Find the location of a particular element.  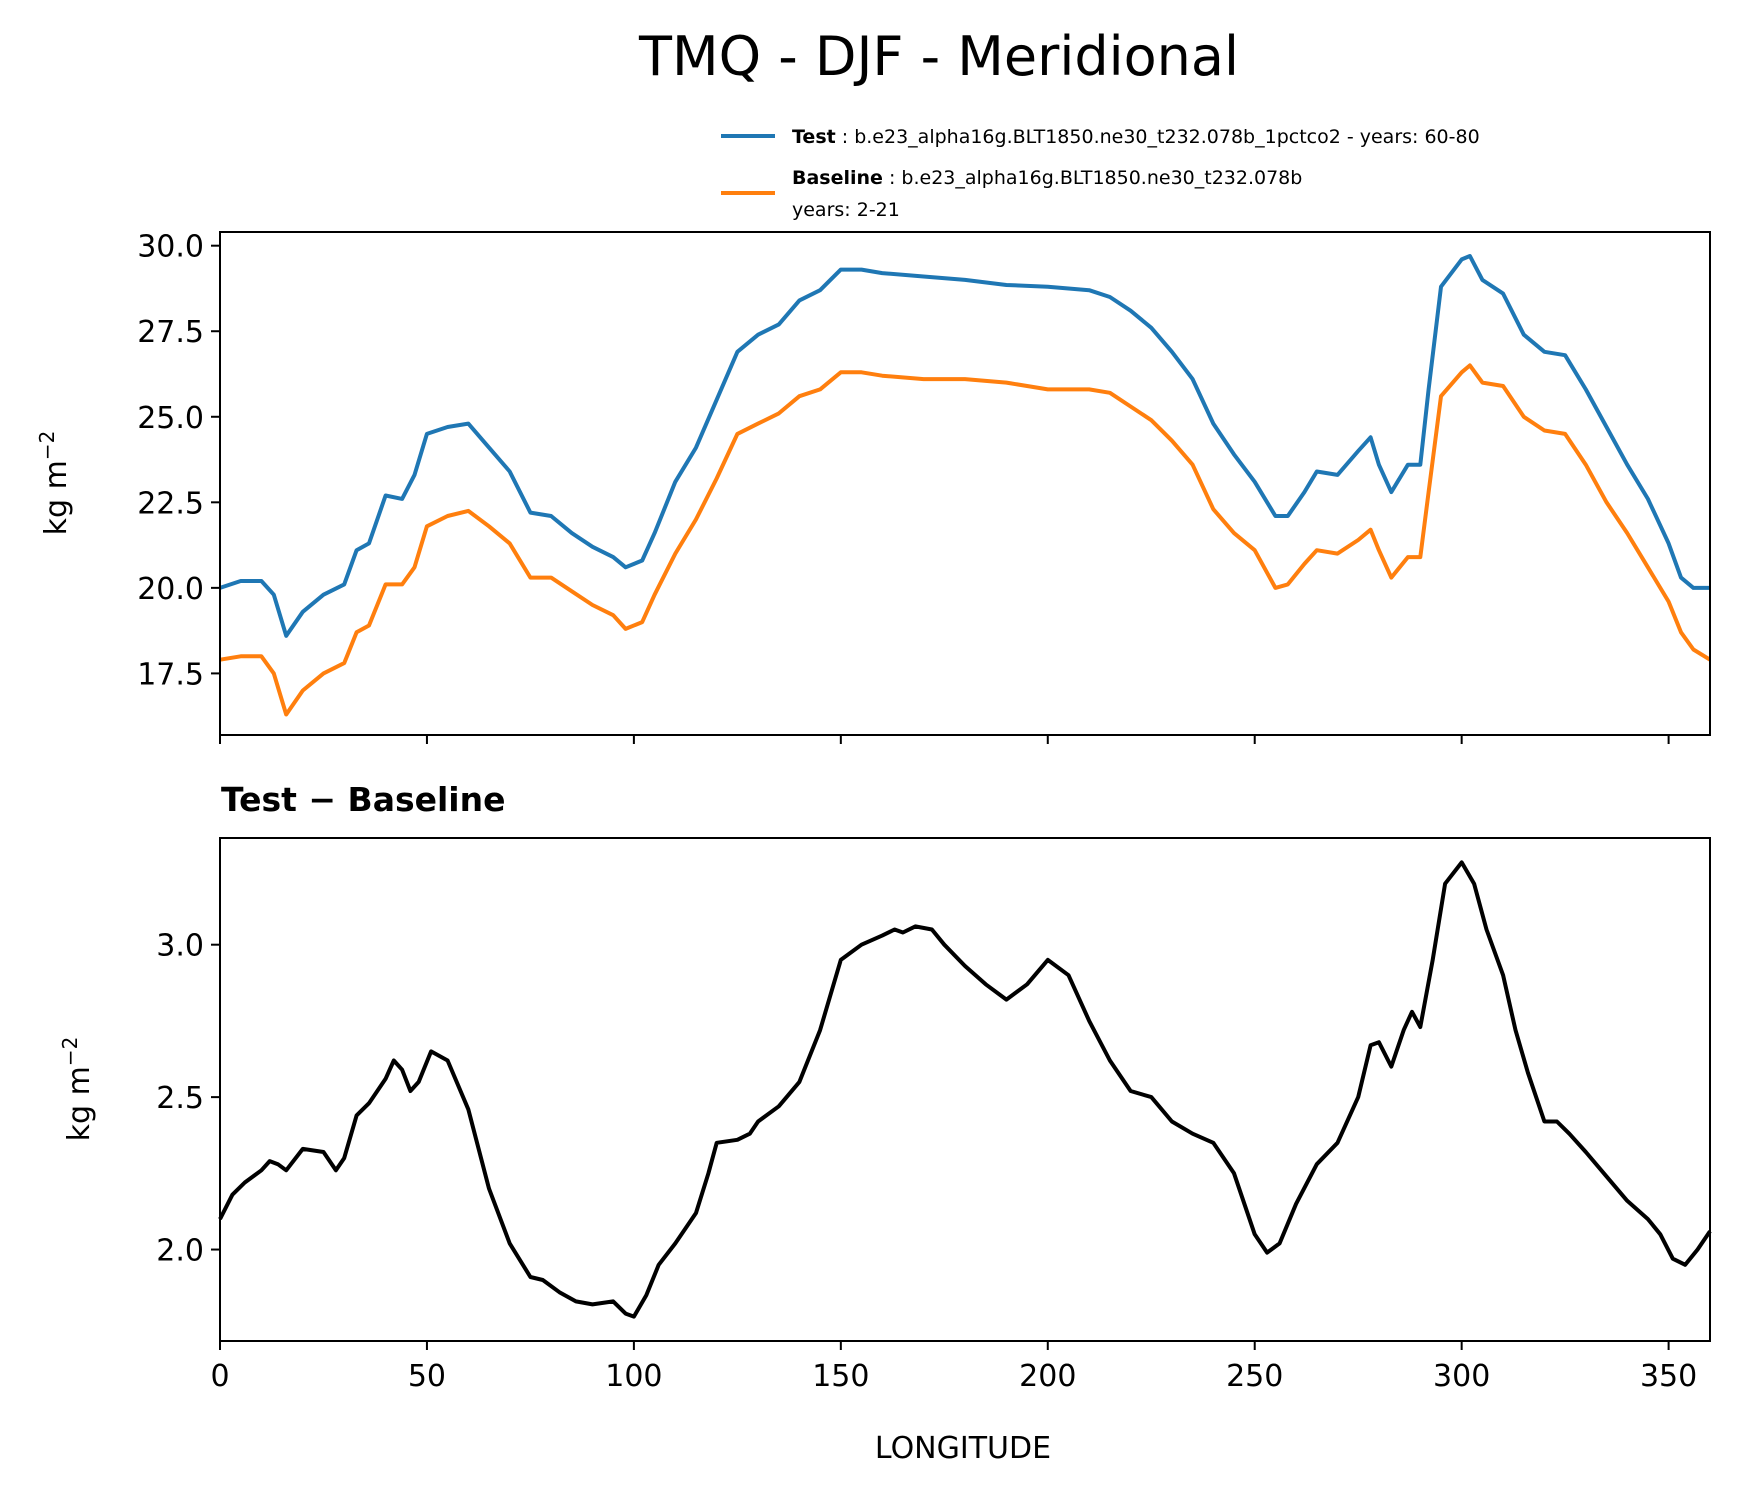

y-tick-label: 2.5 is located at coordinates (180, 1098).